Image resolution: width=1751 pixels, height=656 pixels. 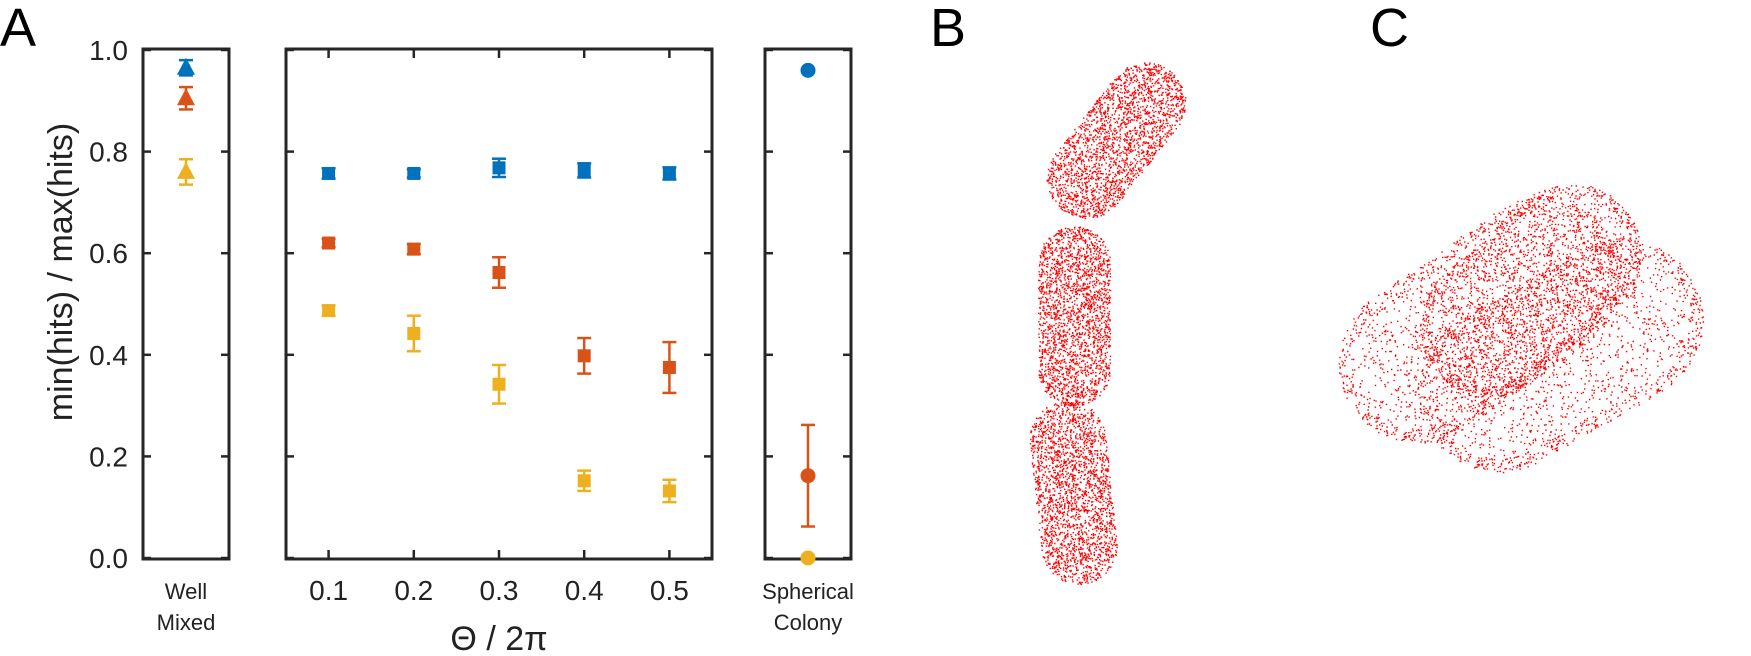 What do you see at coordinates (18, 29) in the screenshot?
I see `panel-letter-a: A` at bounding box center [18, 29].